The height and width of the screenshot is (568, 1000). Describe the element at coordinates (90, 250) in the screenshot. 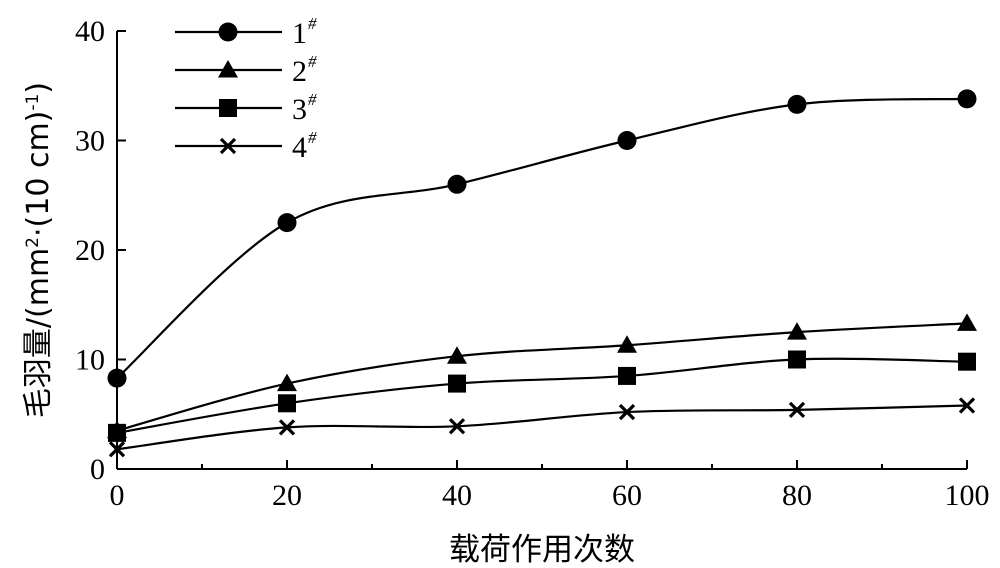

I see `y-tick-label: 20` at that location.